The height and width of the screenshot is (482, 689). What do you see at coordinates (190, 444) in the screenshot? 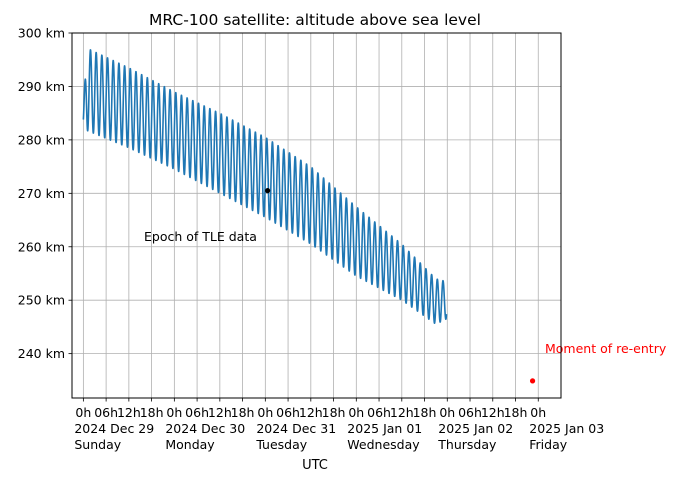
I see `x-tick-label: Monday` at bounding box center [190, 444].